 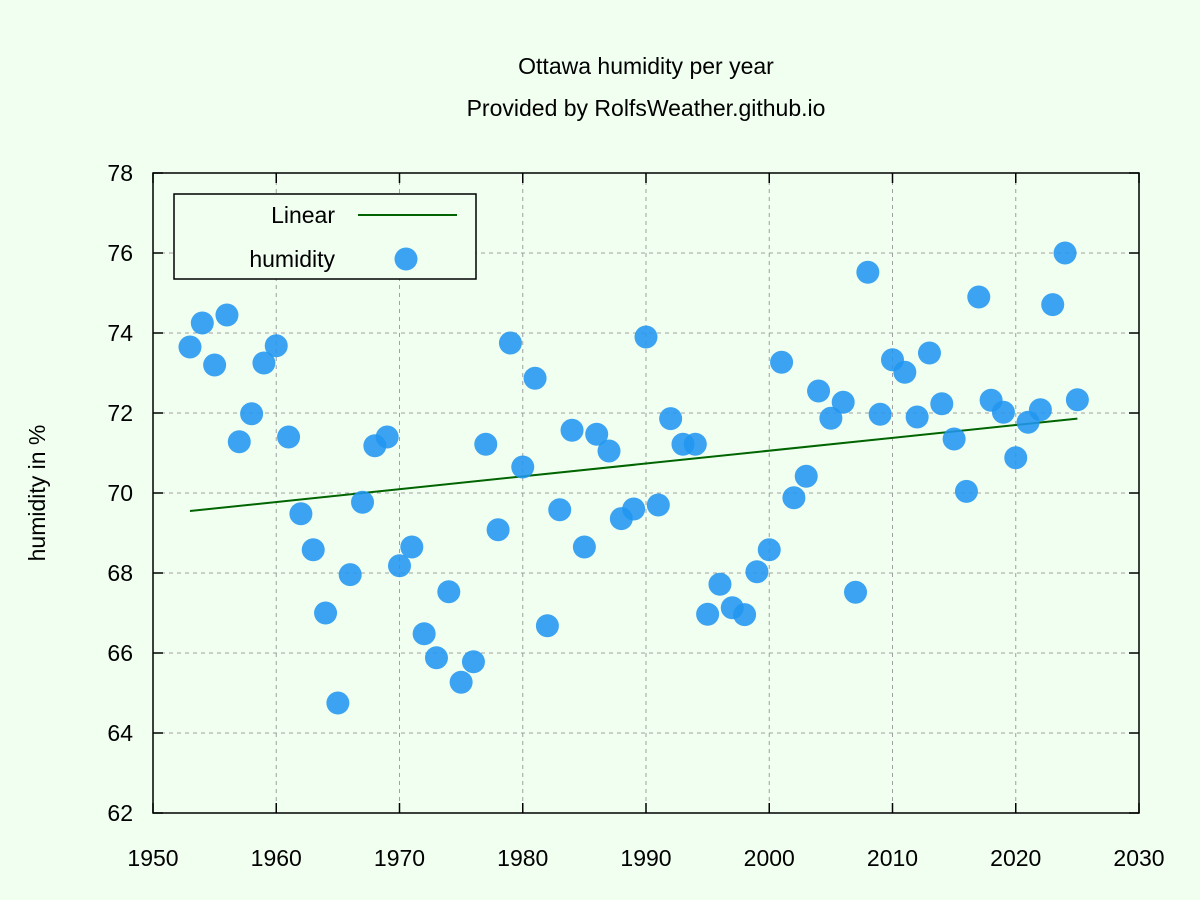 What do you see at coordinates (120, 253) in the screenshot?
I see `y-tick-label: 76` at bounding box center [120, 253].